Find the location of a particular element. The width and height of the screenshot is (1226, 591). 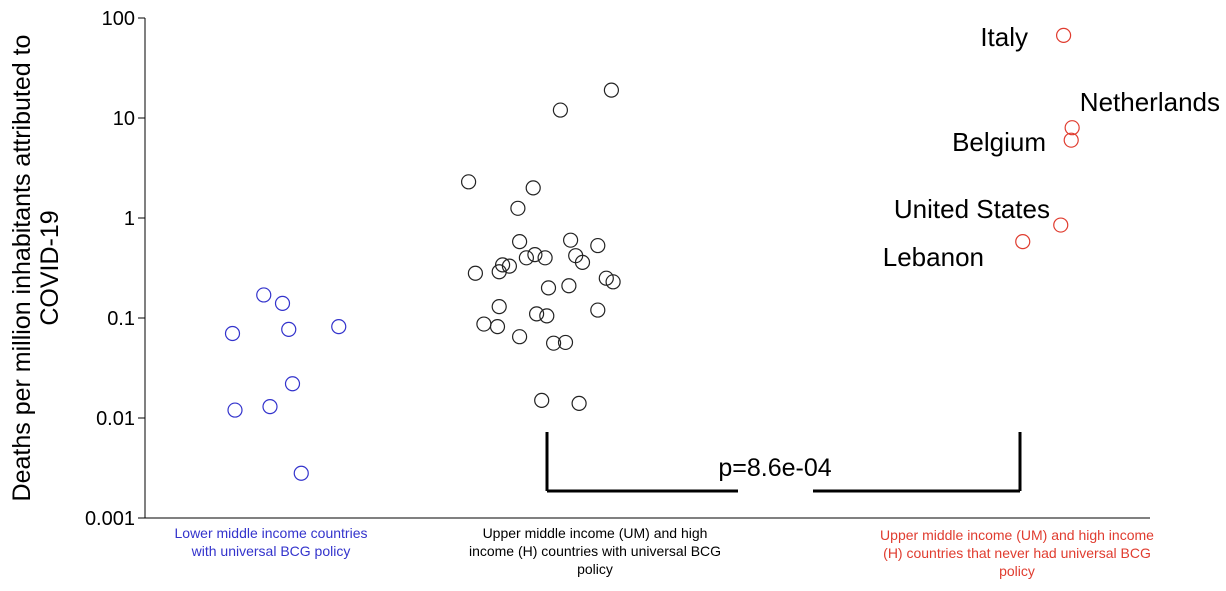

category-label: Lower middle income countries is located at coordinates (271, 533).